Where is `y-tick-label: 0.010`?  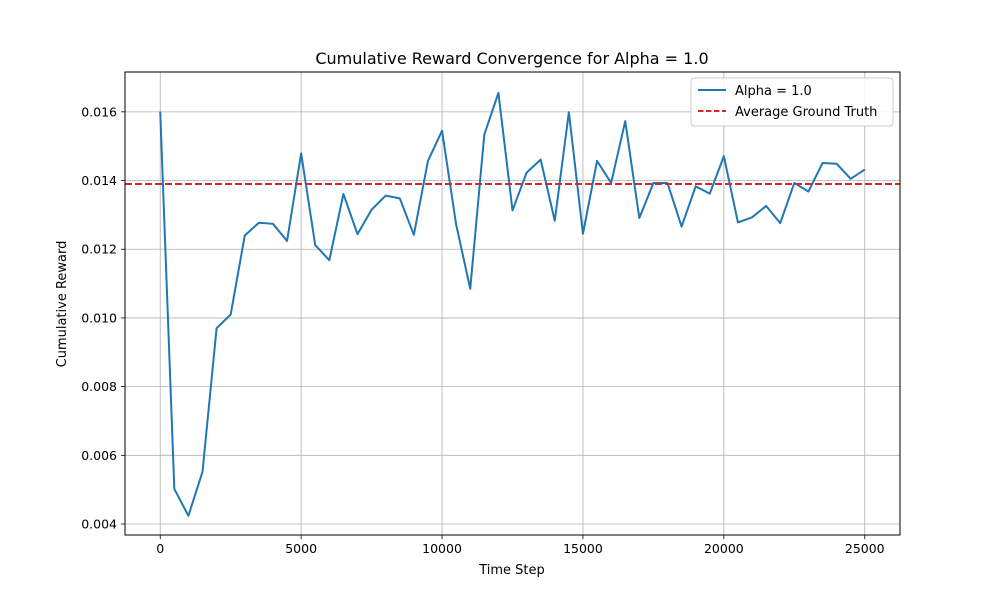
y-tick-label: 0.010 is located at coordinates (99, 317).